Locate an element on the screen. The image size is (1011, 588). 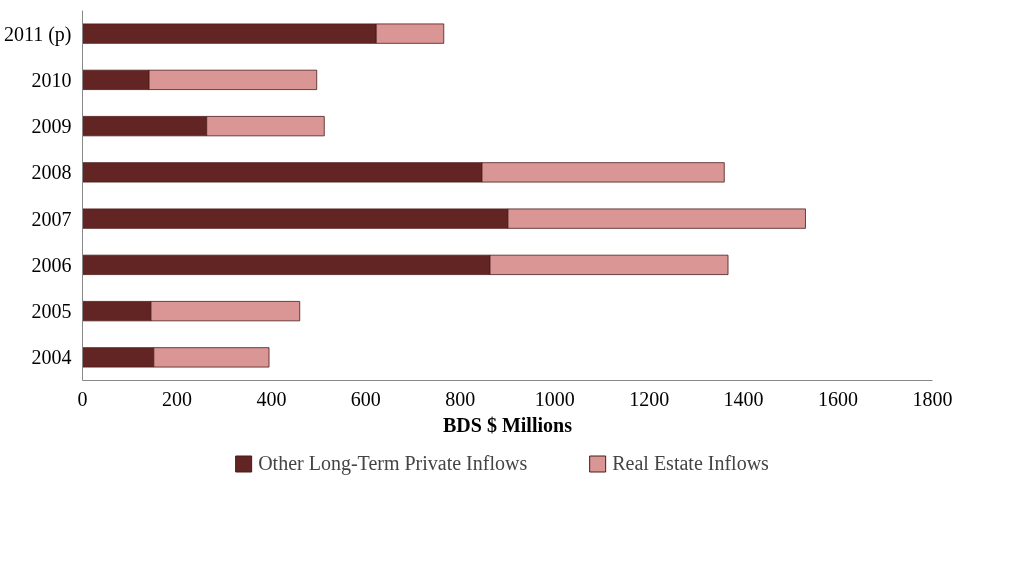
x-axis-title: BDS $ Millions is located at coordinates (508, 424).